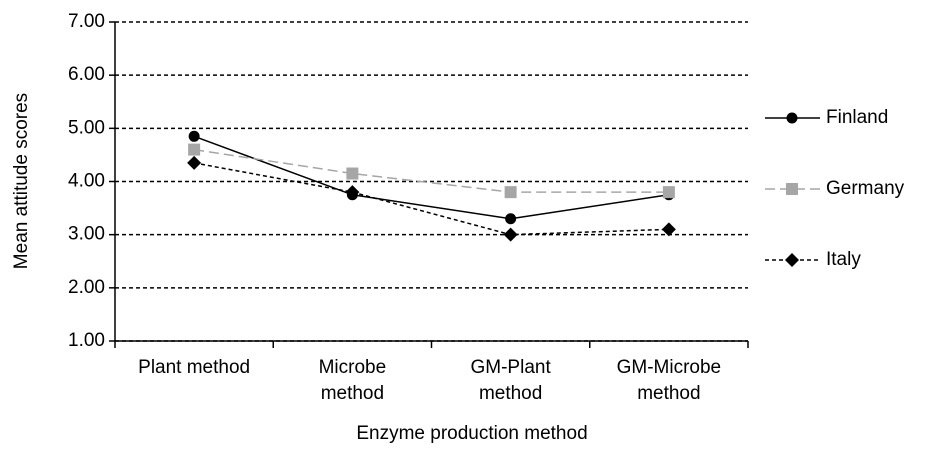  I want to click on x-axis-title: Enzyme production method, so click(471, 433).